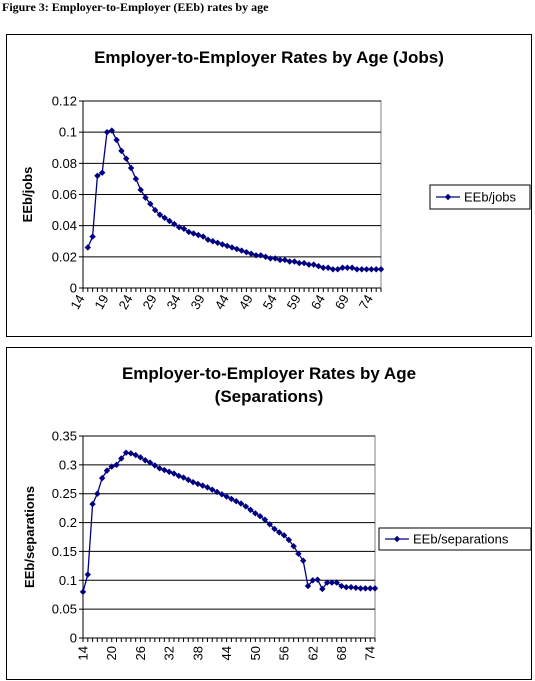 Image resolution: width=535 pixels, height=681 pixels. What do you see at coordinates (140, 653) in the screenshot?
I see `x-tick-label: 26` at bounding box center [140, 653].